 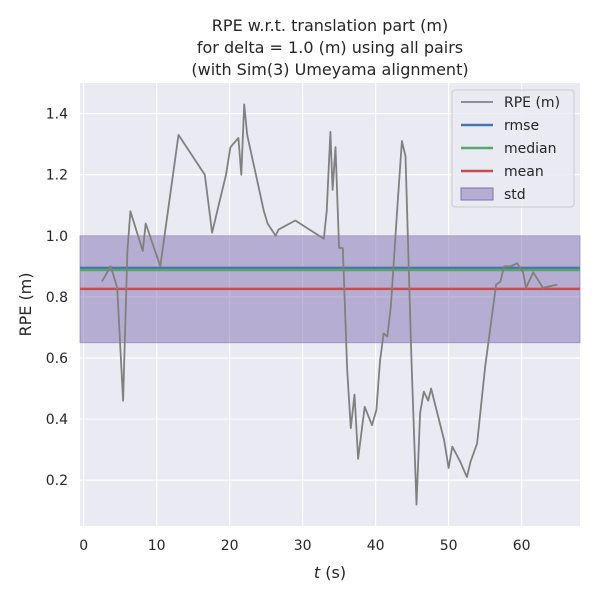 What do you see at coordinates (477, 194) in the screenshot?
I see `legend-swatch` at bounding box center [477, 194].